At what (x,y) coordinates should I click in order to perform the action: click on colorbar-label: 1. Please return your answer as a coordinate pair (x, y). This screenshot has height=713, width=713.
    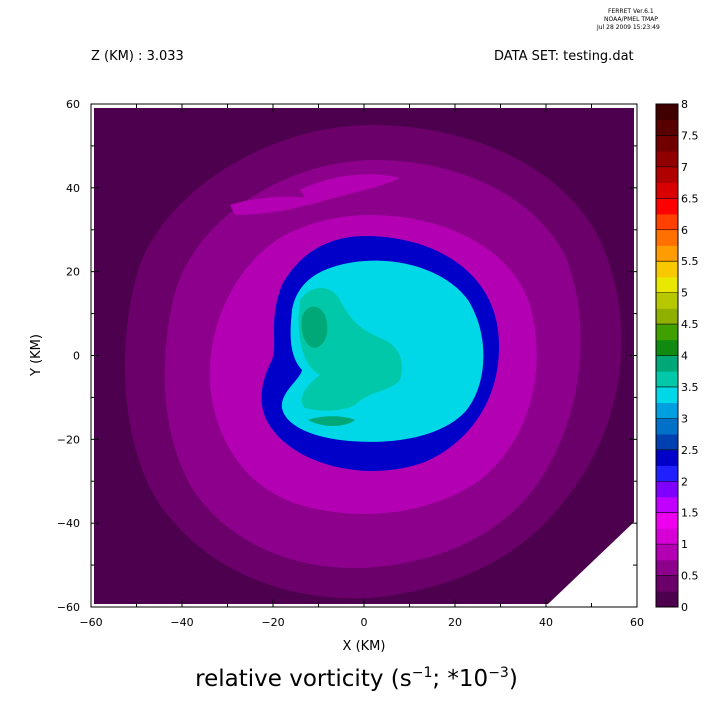
    Looking at the image, I should click on (684, 544).